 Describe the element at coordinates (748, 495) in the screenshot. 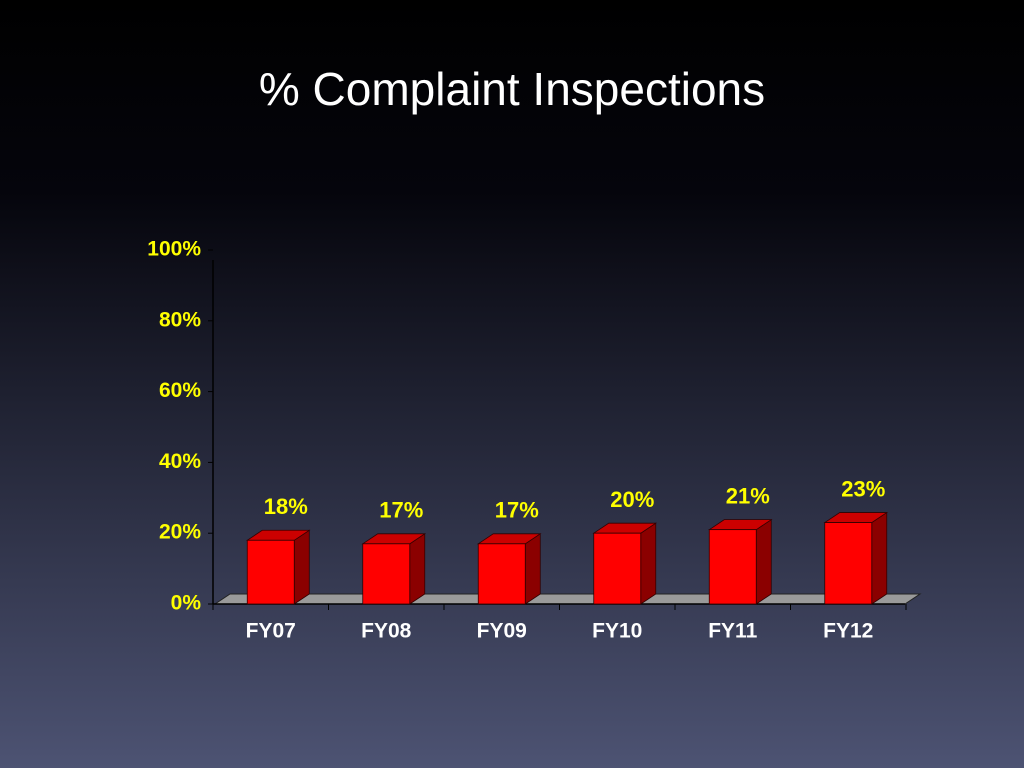

I see `value-label: 21%` at that location.